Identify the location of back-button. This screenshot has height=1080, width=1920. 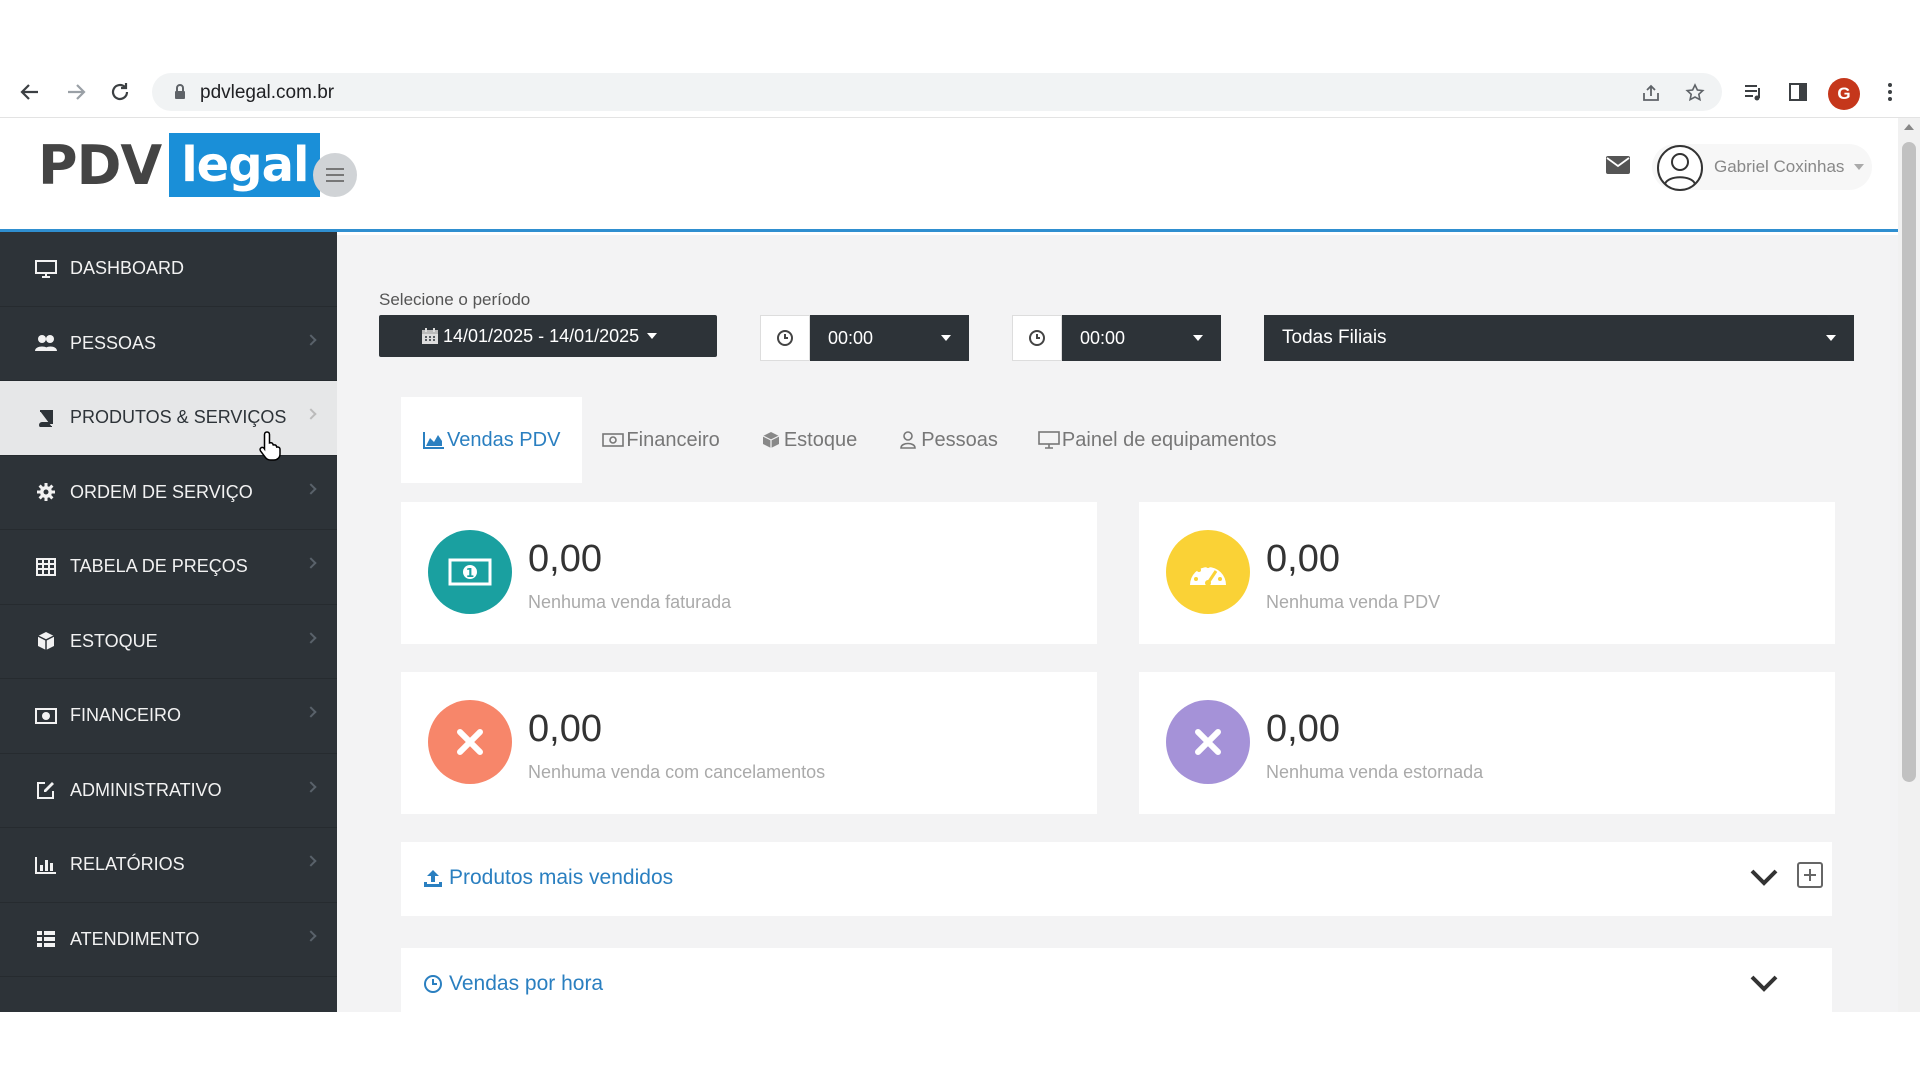
(30, 92).